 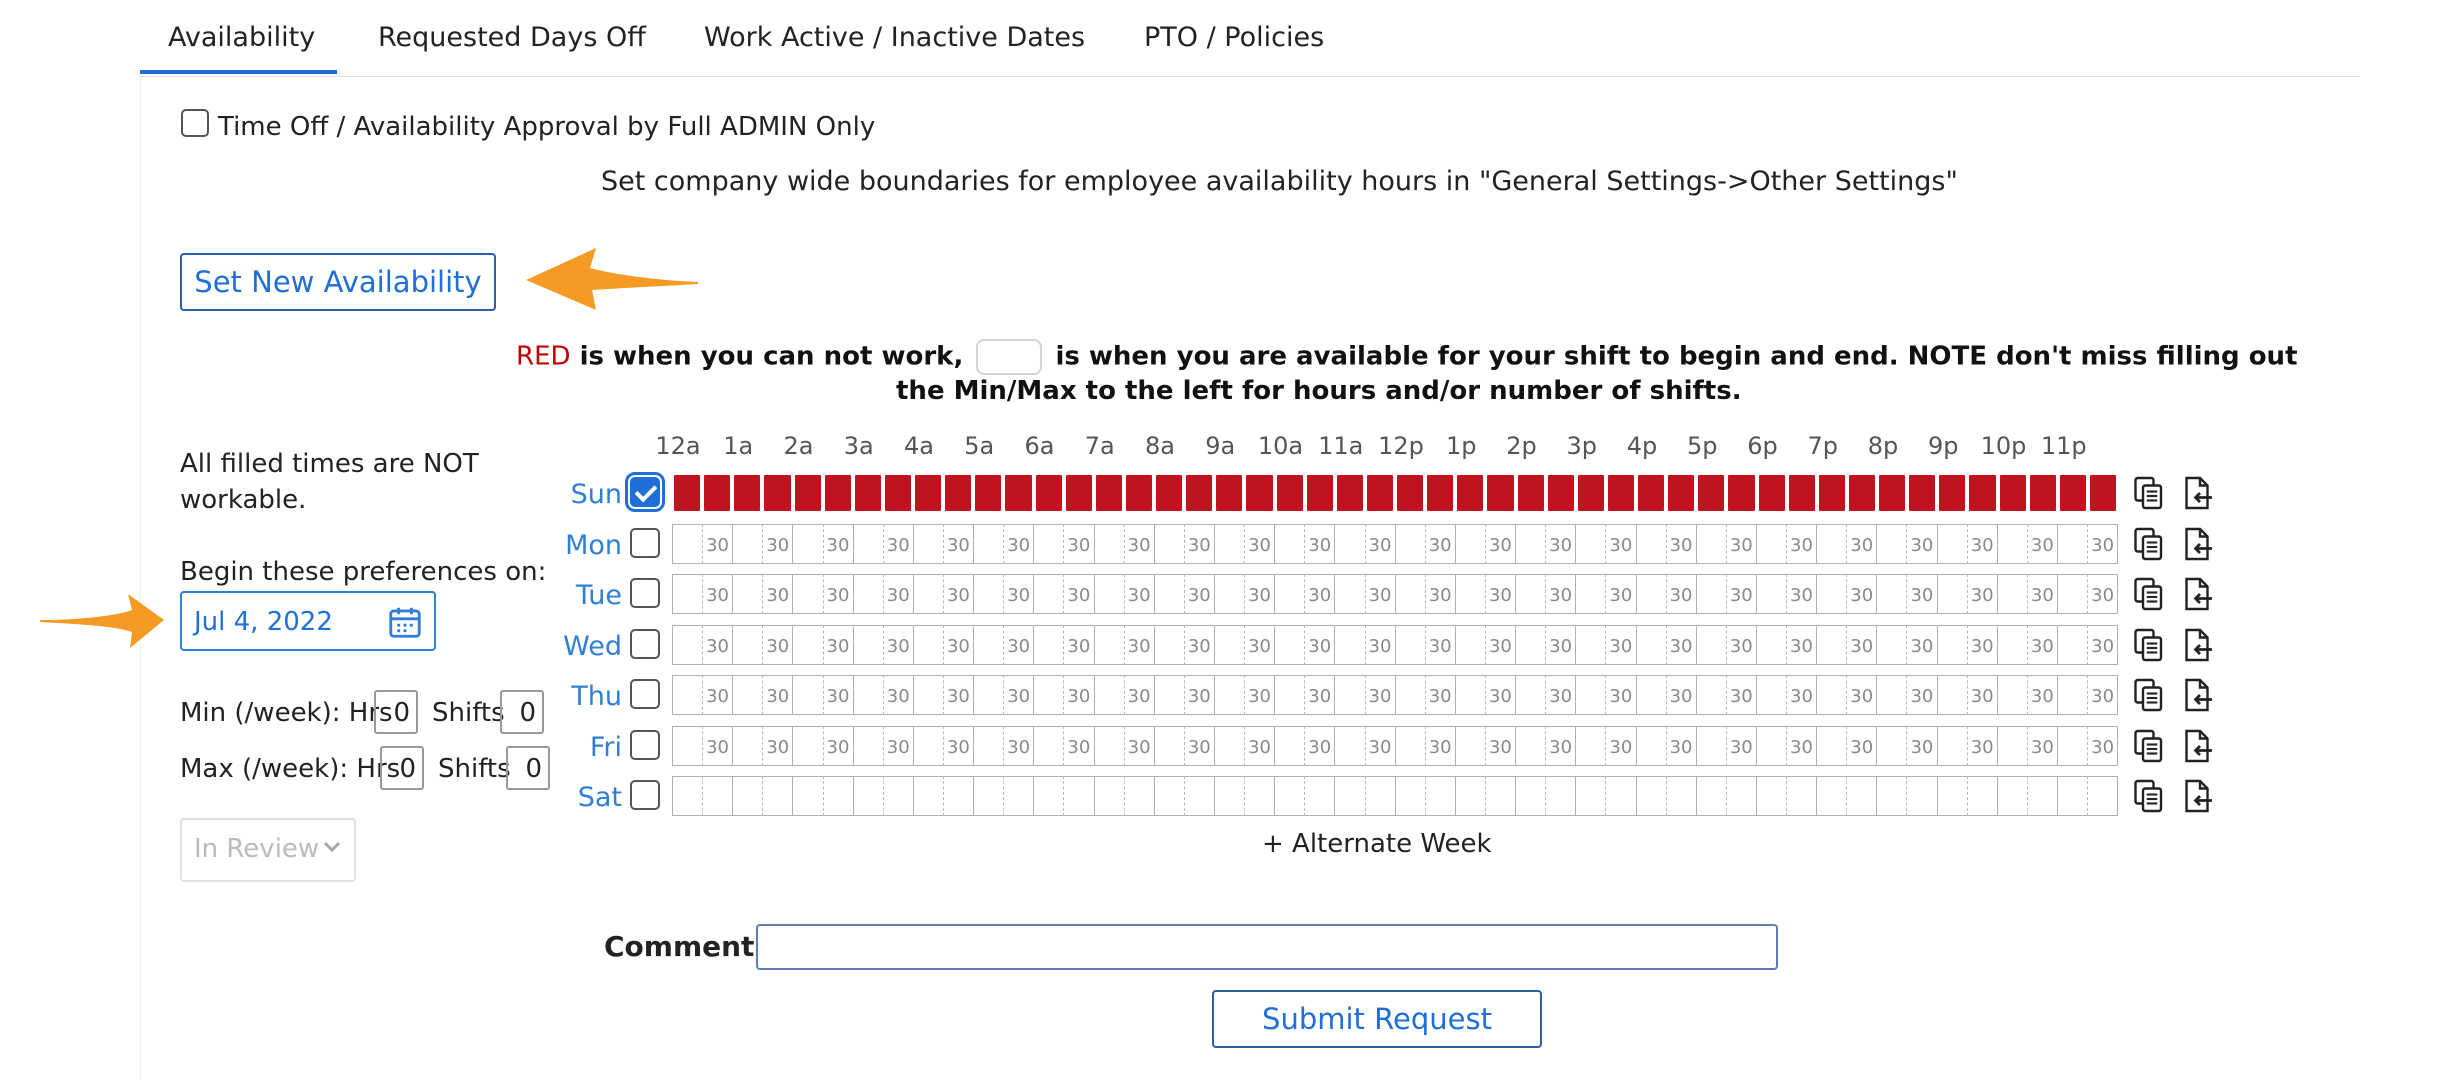 I want to click on day-checkbox-sat, so click(x=645, y=795).